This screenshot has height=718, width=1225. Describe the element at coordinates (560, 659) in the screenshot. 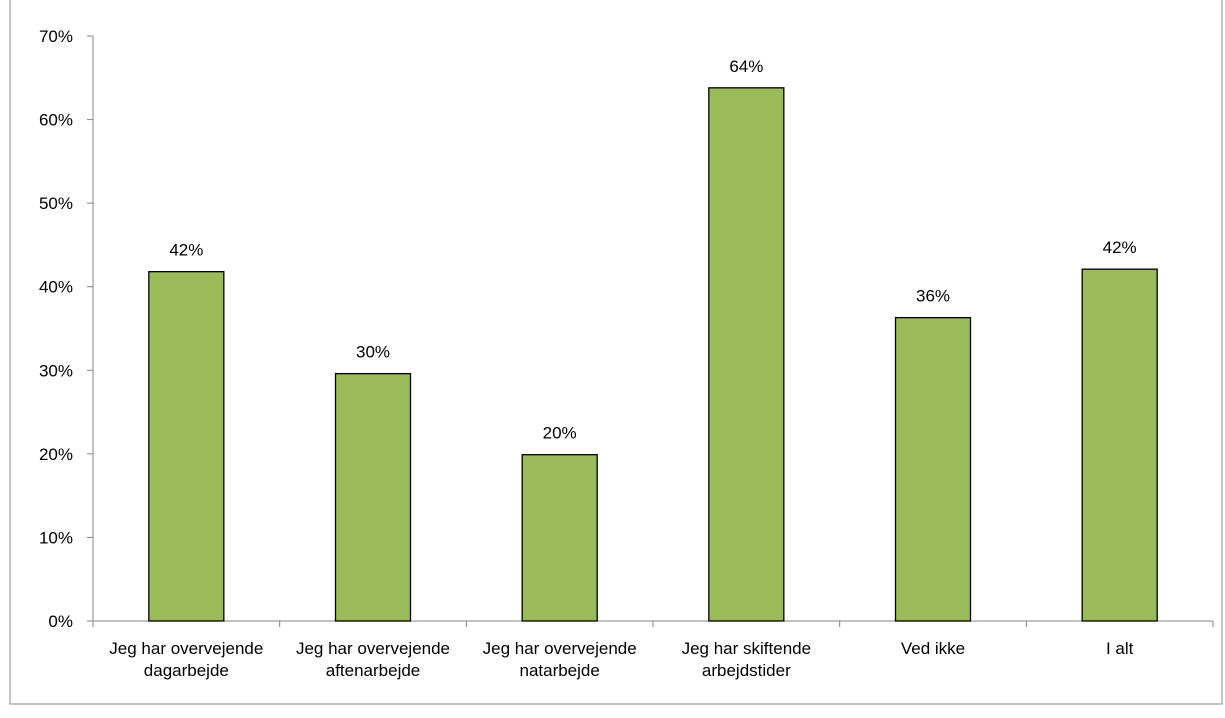

I see `x-tick-label: Jeg har overvejende natarbejde` at that location.